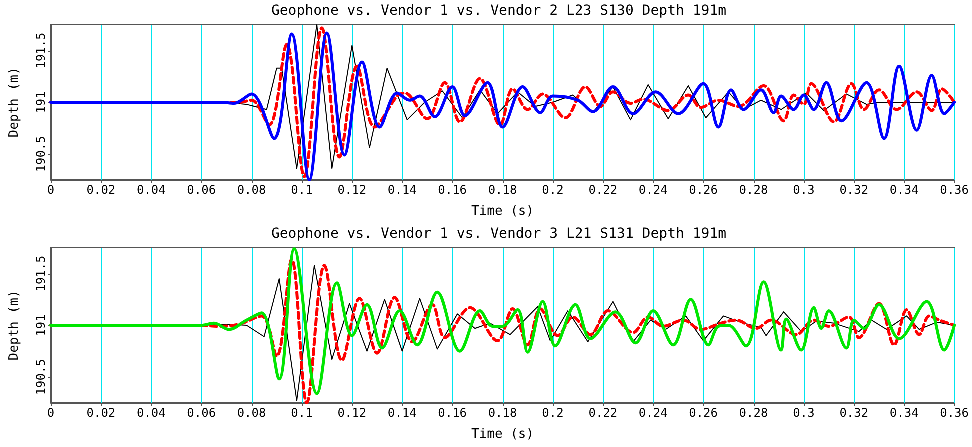  Describe the element at coordinates (499, 234) in the screenshot. I see `chart-title: Geophone vs. Vendor 1 vs. Vendor 3 L21 S131 Depth 191m` at that location.